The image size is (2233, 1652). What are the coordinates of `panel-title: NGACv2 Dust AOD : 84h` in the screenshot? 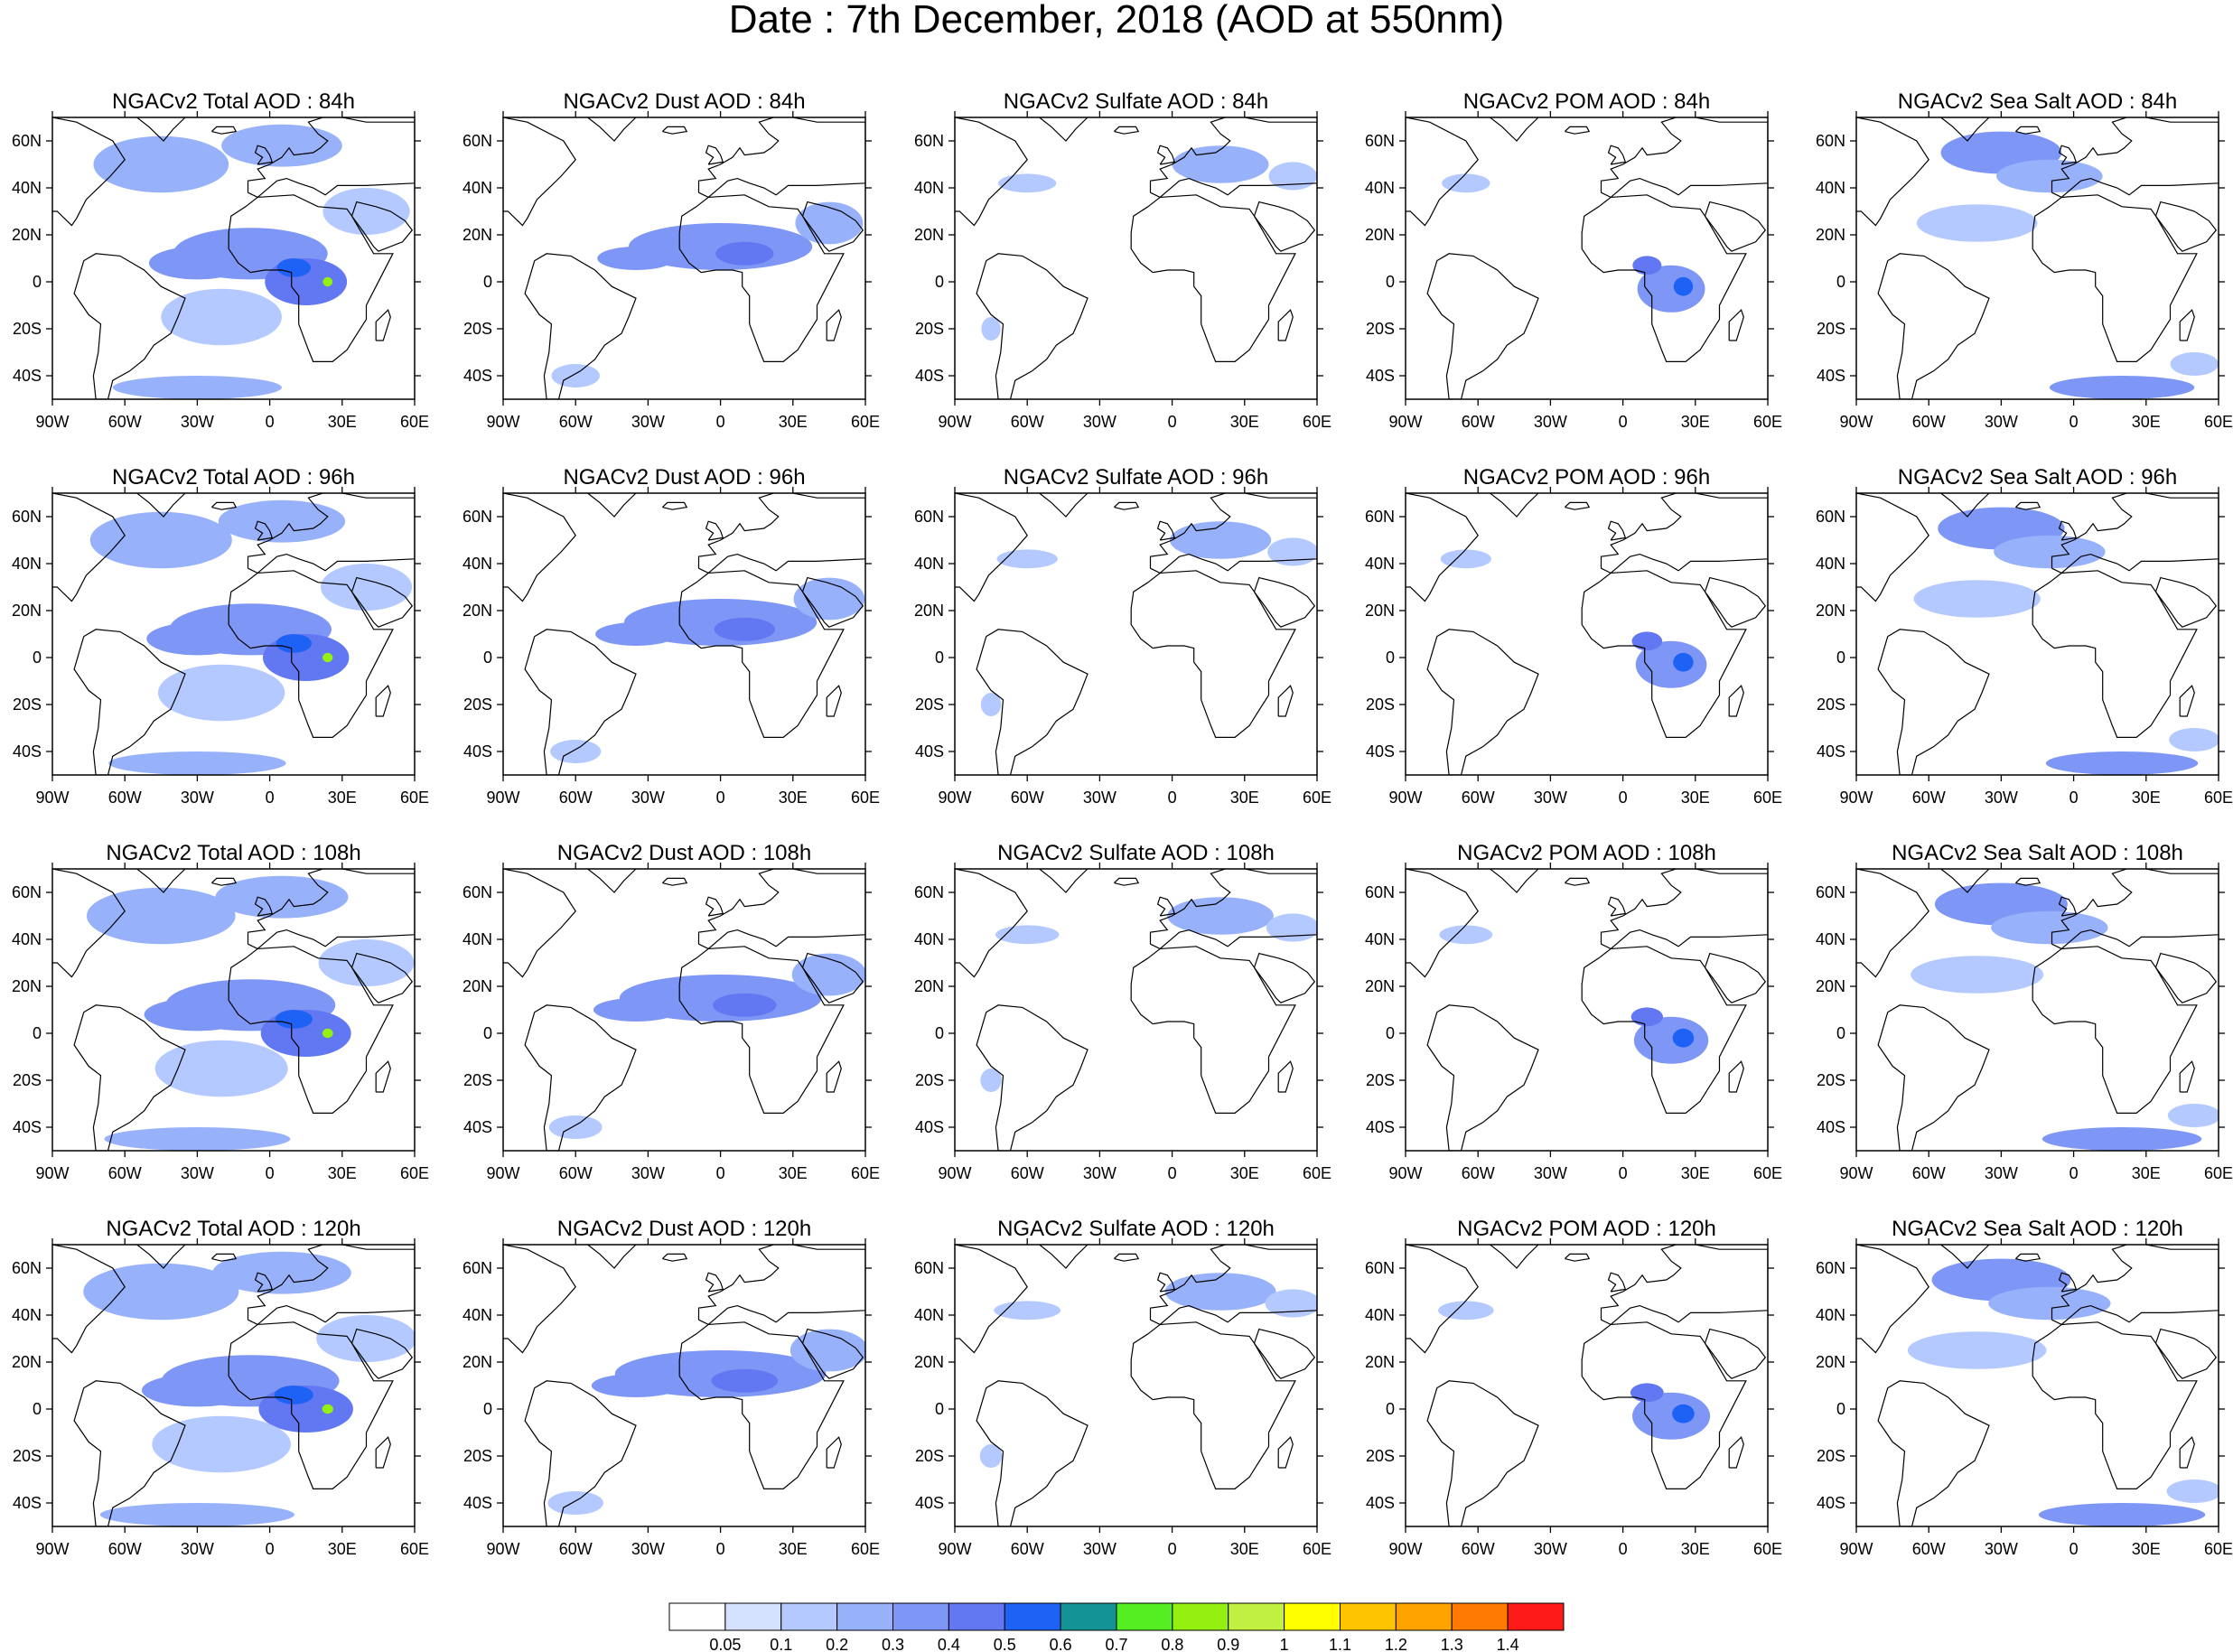 It's located at (684, 101).